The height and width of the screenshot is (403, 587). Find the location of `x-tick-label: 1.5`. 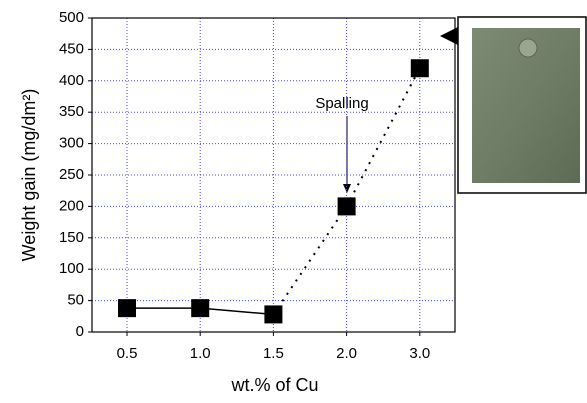

x-tick-label: 1.5 is located at coordinates (273, 353).